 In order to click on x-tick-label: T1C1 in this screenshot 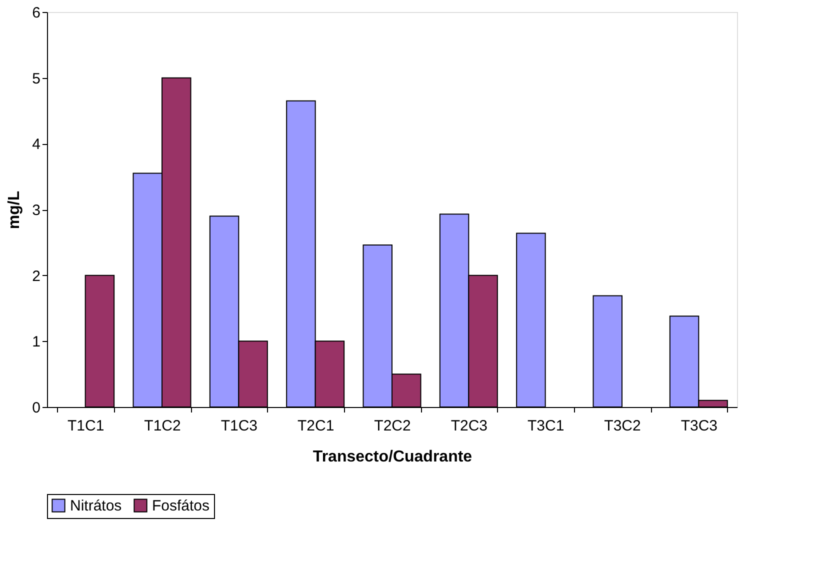, I will do `click(85, 426)`.